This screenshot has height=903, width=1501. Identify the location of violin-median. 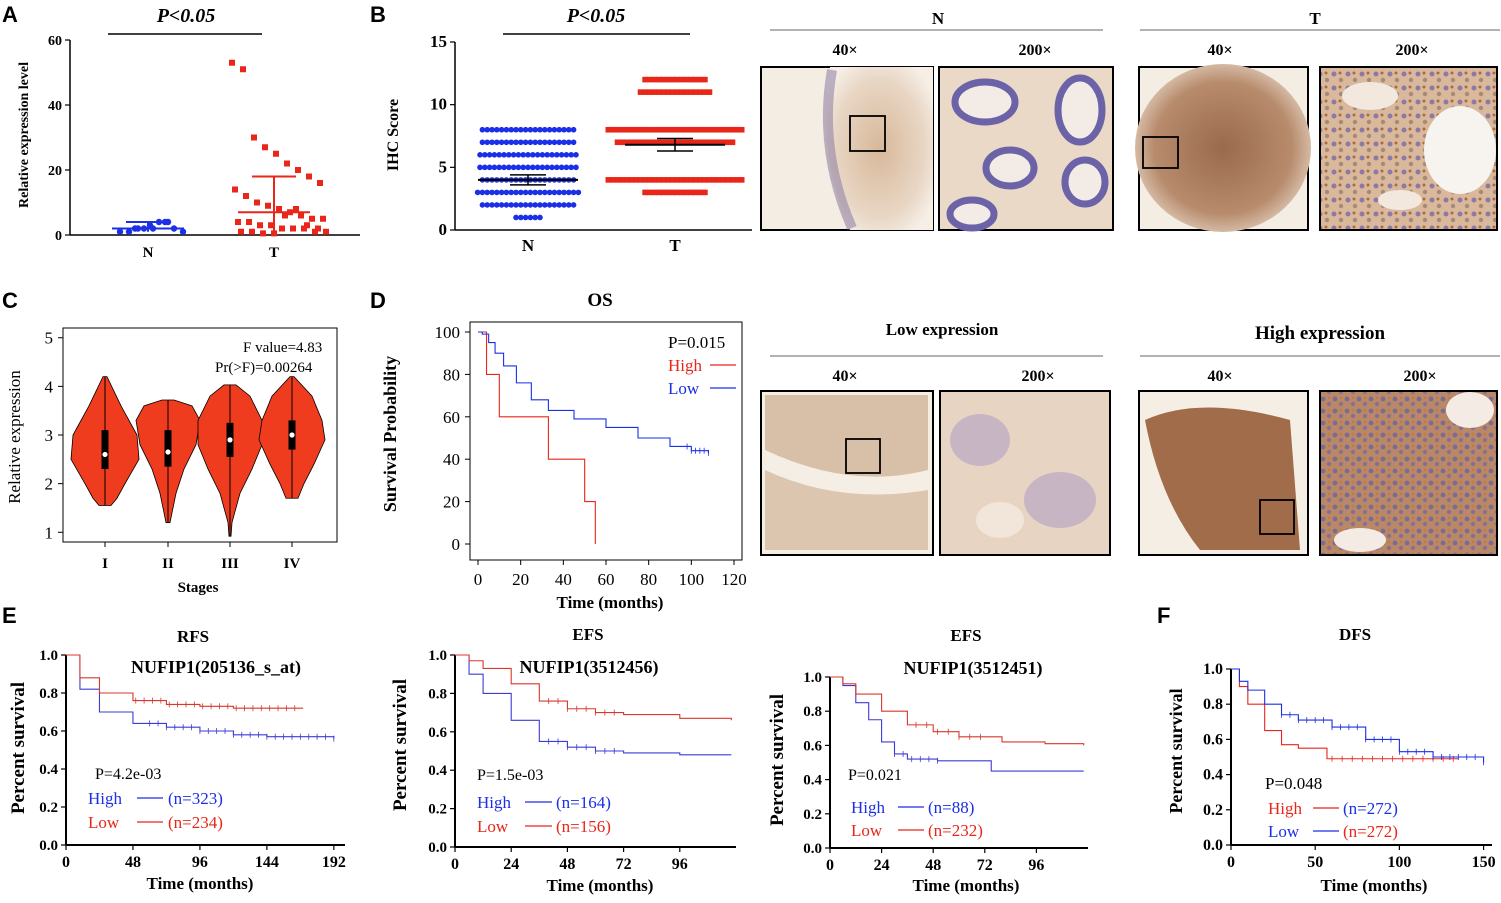
(105, 454).